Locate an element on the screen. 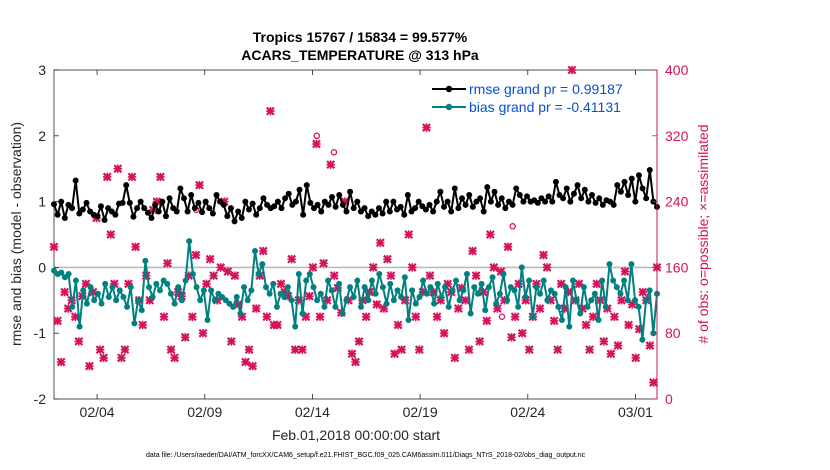  chart-subtitle: ACARS_TEMPERATURE @ 313 hPa is located at coordinates (360, 55).